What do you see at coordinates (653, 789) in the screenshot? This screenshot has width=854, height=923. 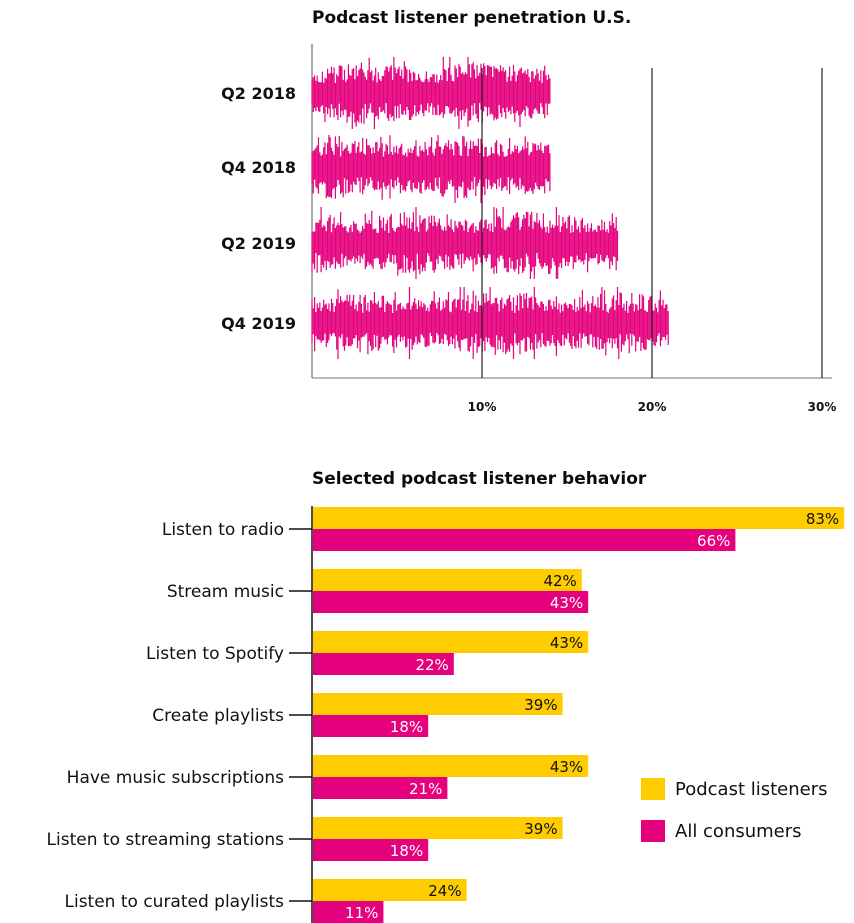 I see `legend-swatch-yellow` at bounding box center [653, 789].